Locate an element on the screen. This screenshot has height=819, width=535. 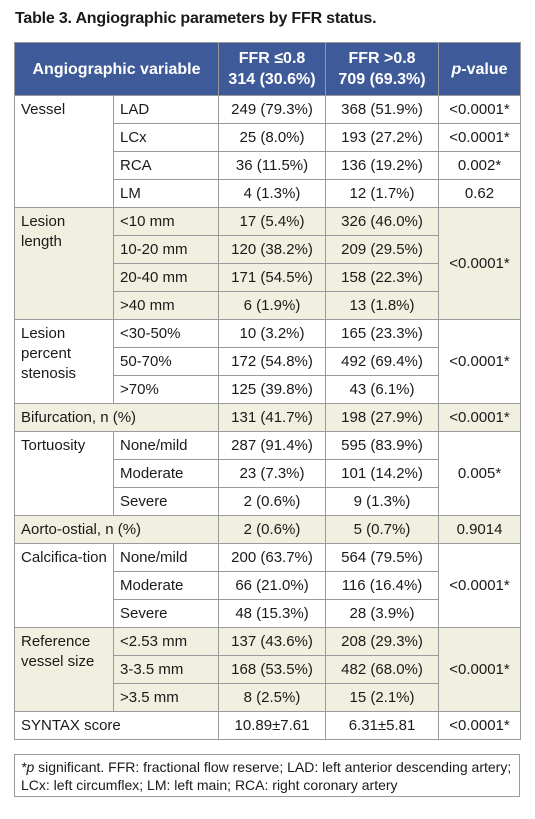
subcategory-cell: >3.5 mm is located at coordinates (166, 697).